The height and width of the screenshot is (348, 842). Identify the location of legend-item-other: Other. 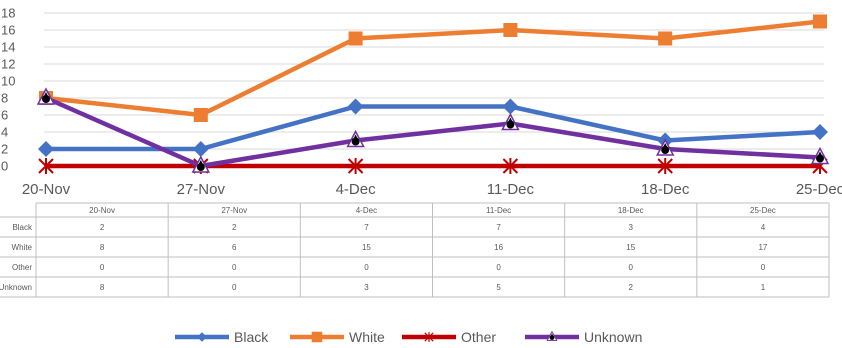
(449, 337).